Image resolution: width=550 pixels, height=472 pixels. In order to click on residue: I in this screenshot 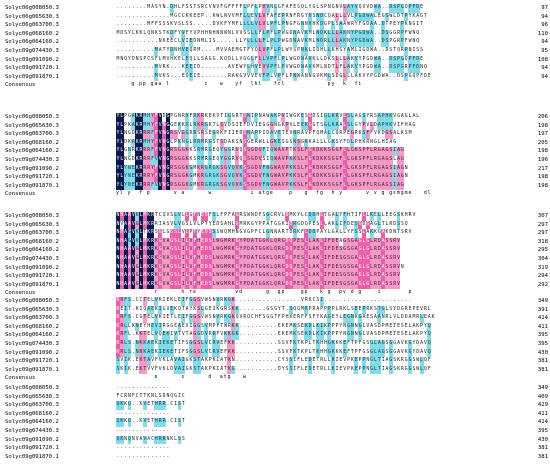, I will do `click(325, 285)`.